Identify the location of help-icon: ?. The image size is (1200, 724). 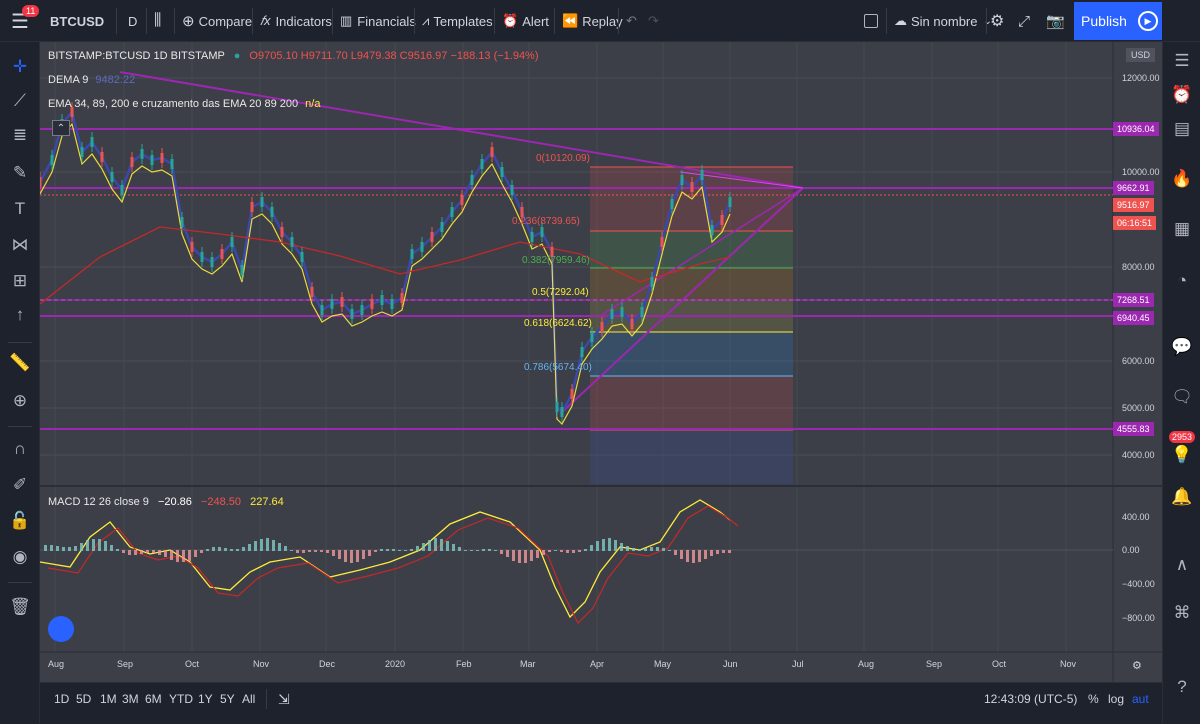
(1182, 686).